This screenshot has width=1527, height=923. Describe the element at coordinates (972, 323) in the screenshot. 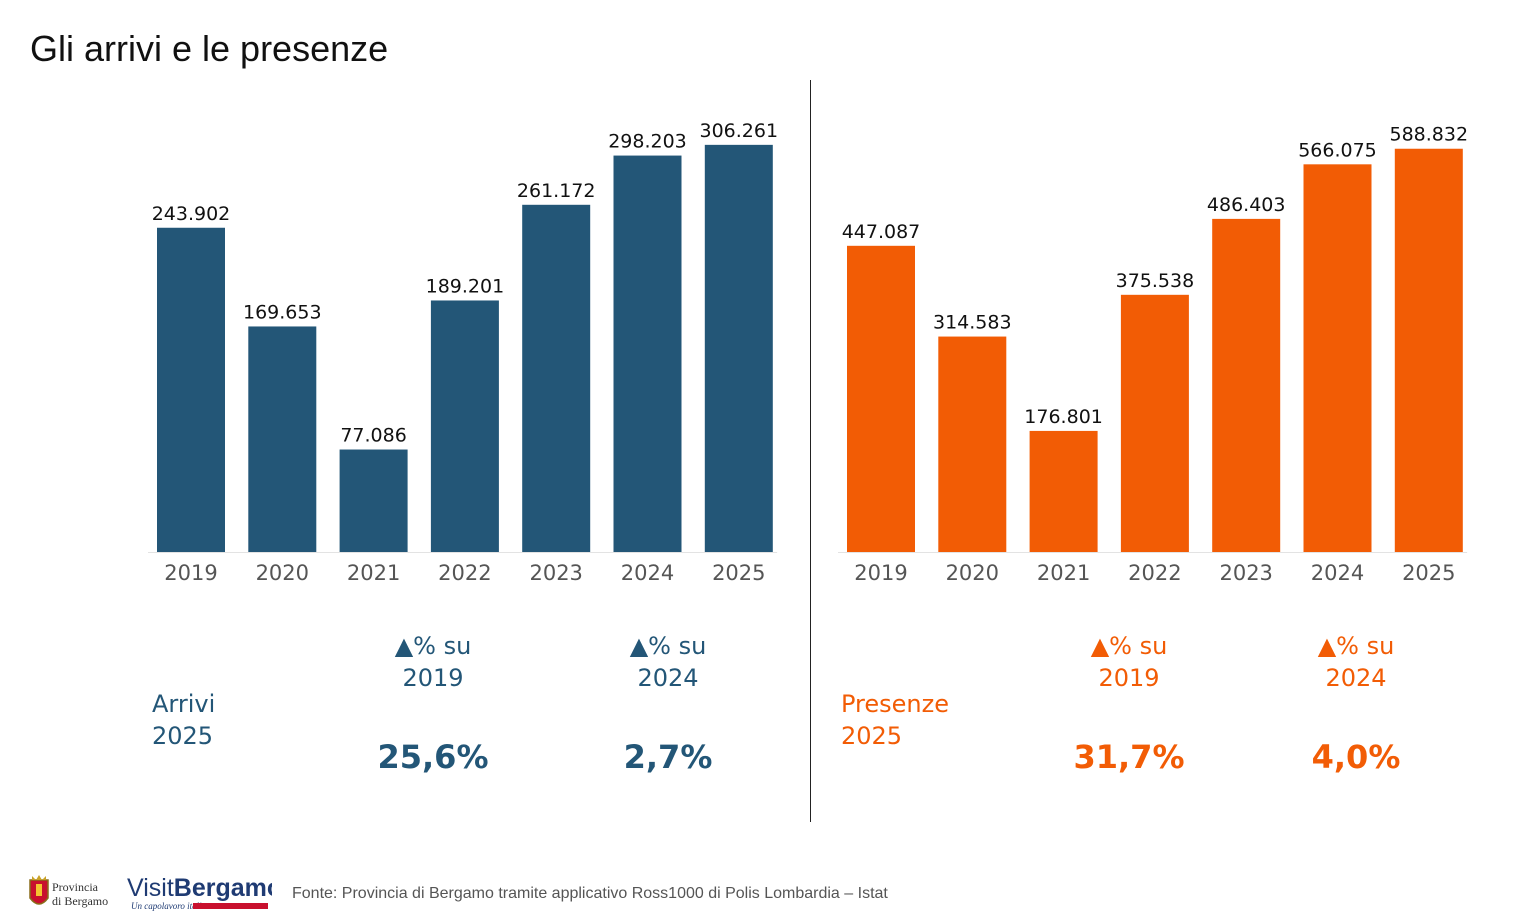

I see `presenze-data-label-2020: 314.583` at that location.